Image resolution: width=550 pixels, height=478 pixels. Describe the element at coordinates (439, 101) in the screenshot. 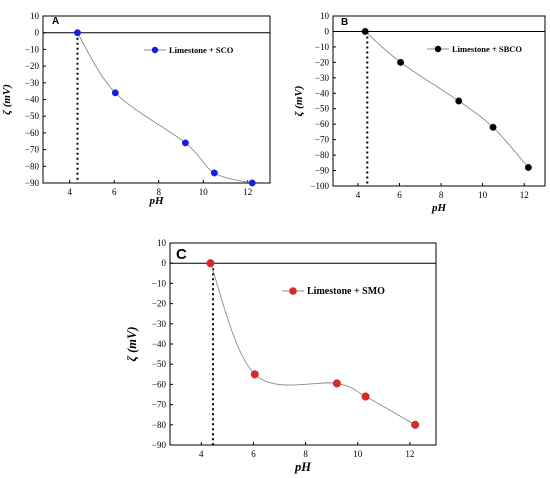

I see `plot-frame` at that location.